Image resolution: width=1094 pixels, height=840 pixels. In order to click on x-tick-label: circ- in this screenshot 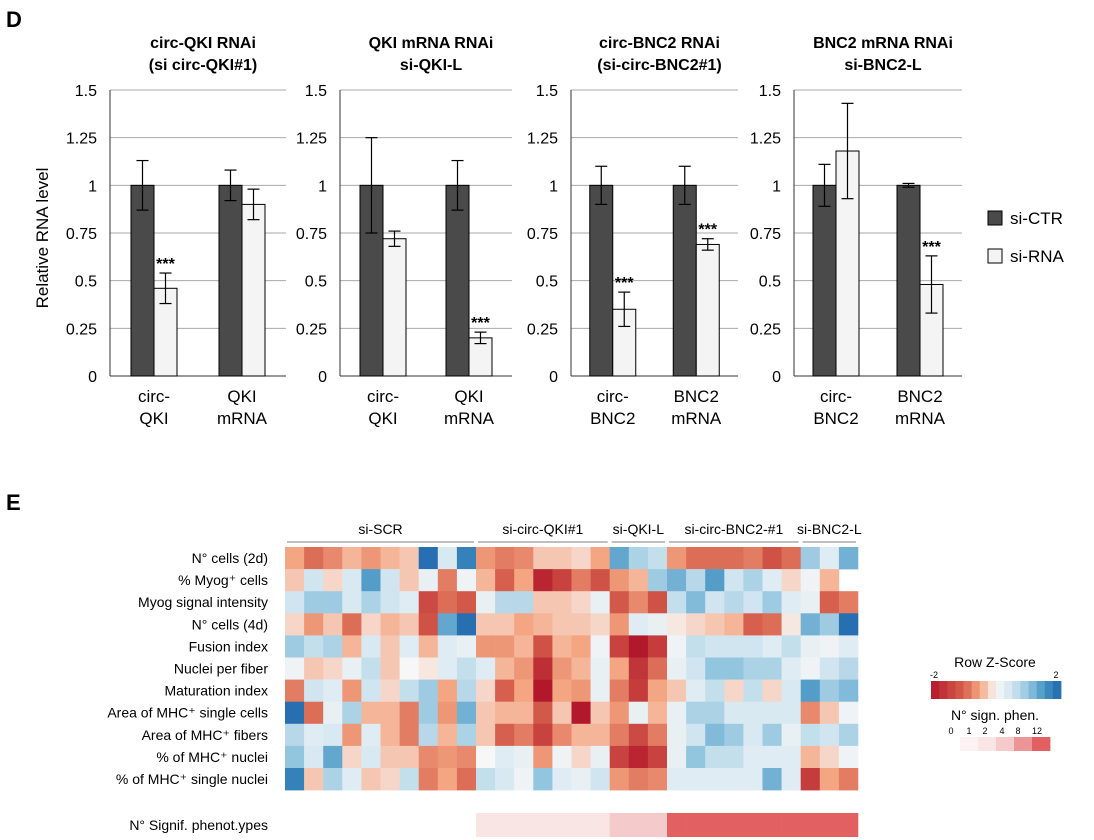, I will do `click(836, 396)`.